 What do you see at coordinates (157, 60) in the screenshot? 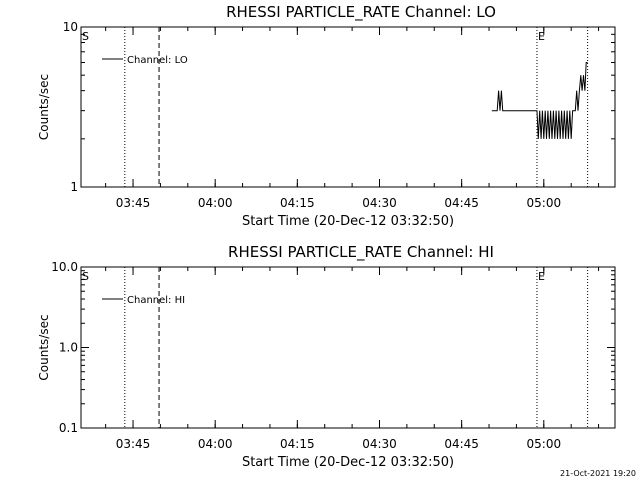
I see `legend-label: Channel: LO` at bounding box center [157, 60].